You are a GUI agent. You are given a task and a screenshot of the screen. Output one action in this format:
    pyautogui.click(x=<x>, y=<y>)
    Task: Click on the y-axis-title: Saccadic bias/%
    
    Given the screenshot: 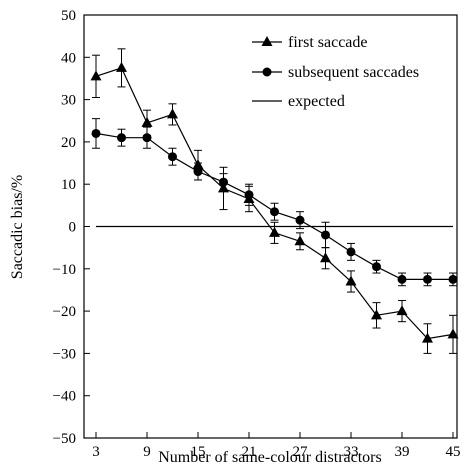 What is the action you would take?
    pyautogui.click(x=17, y=227)
    